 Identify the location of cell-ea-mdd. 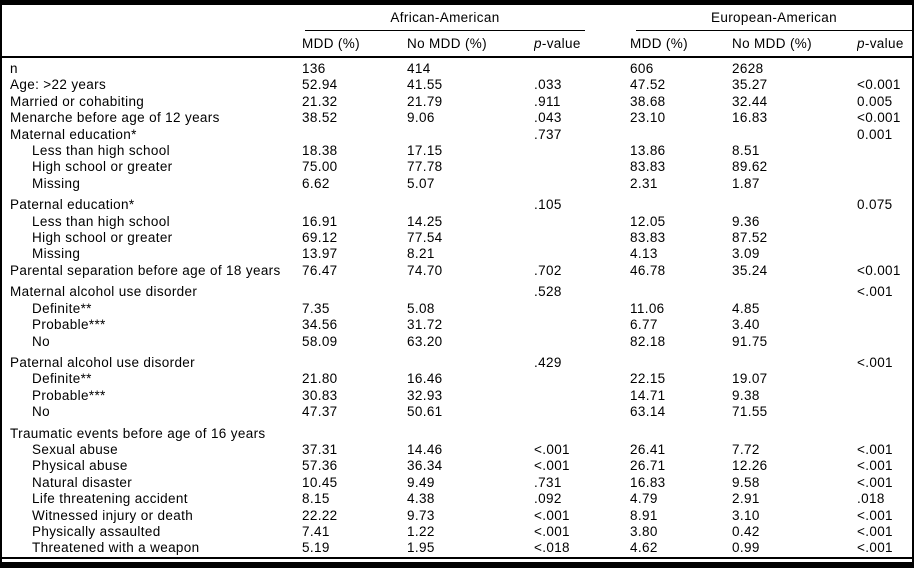
(681, 434).